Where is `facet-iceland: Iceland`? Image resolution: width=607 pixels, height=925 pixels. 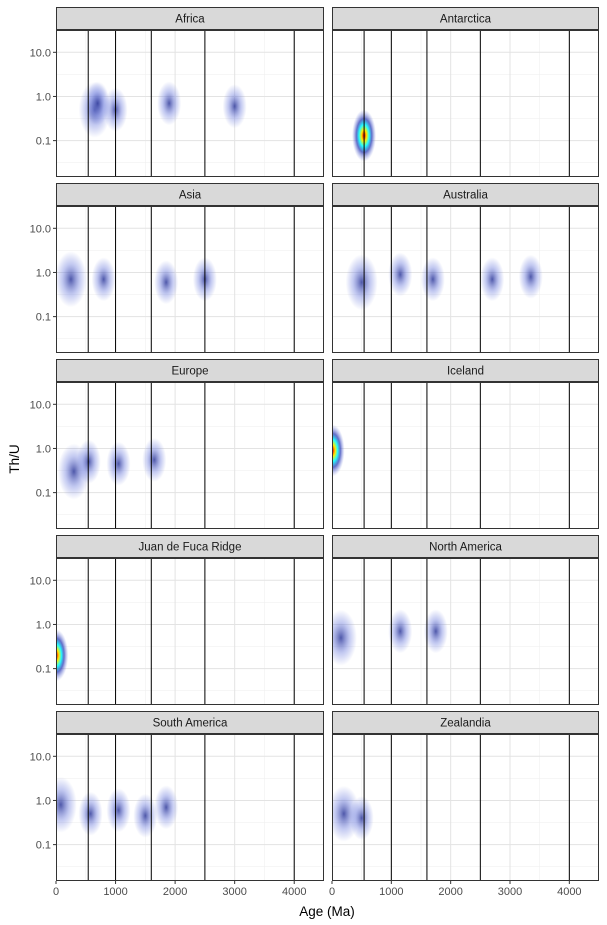
facet-iceland: Iceland is located at coordinates (465, 444).